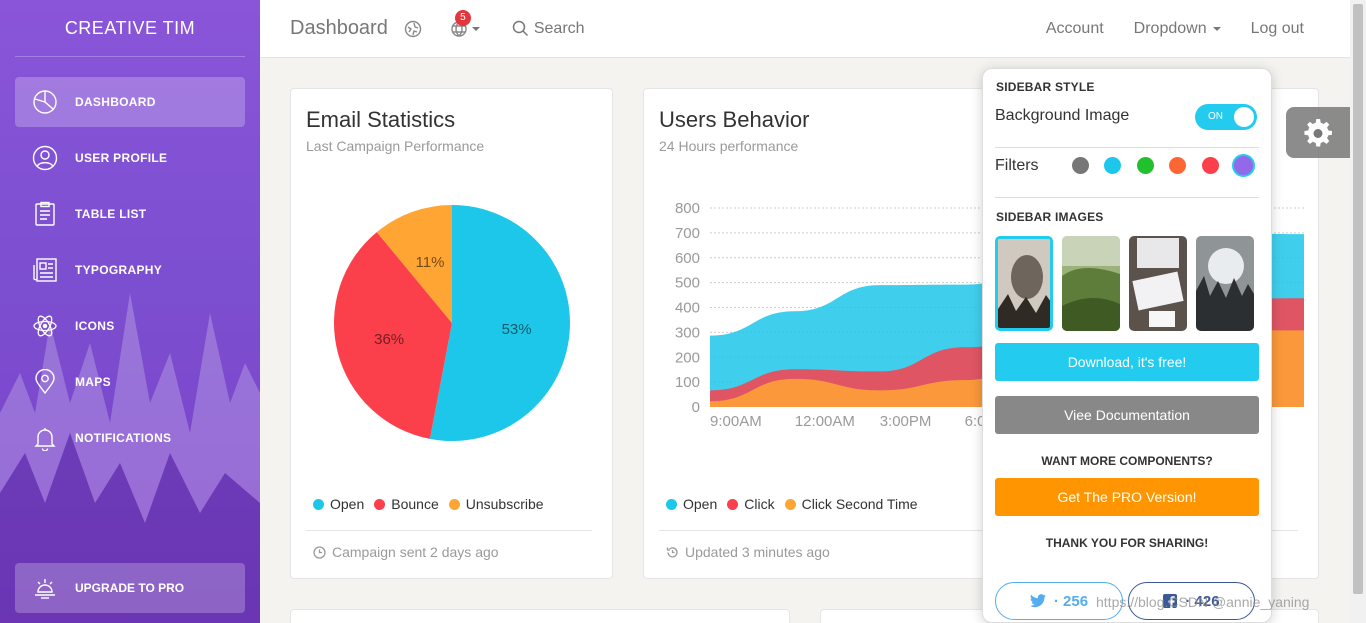  I want to click on filter-swatch-red, so click(1210, 165).